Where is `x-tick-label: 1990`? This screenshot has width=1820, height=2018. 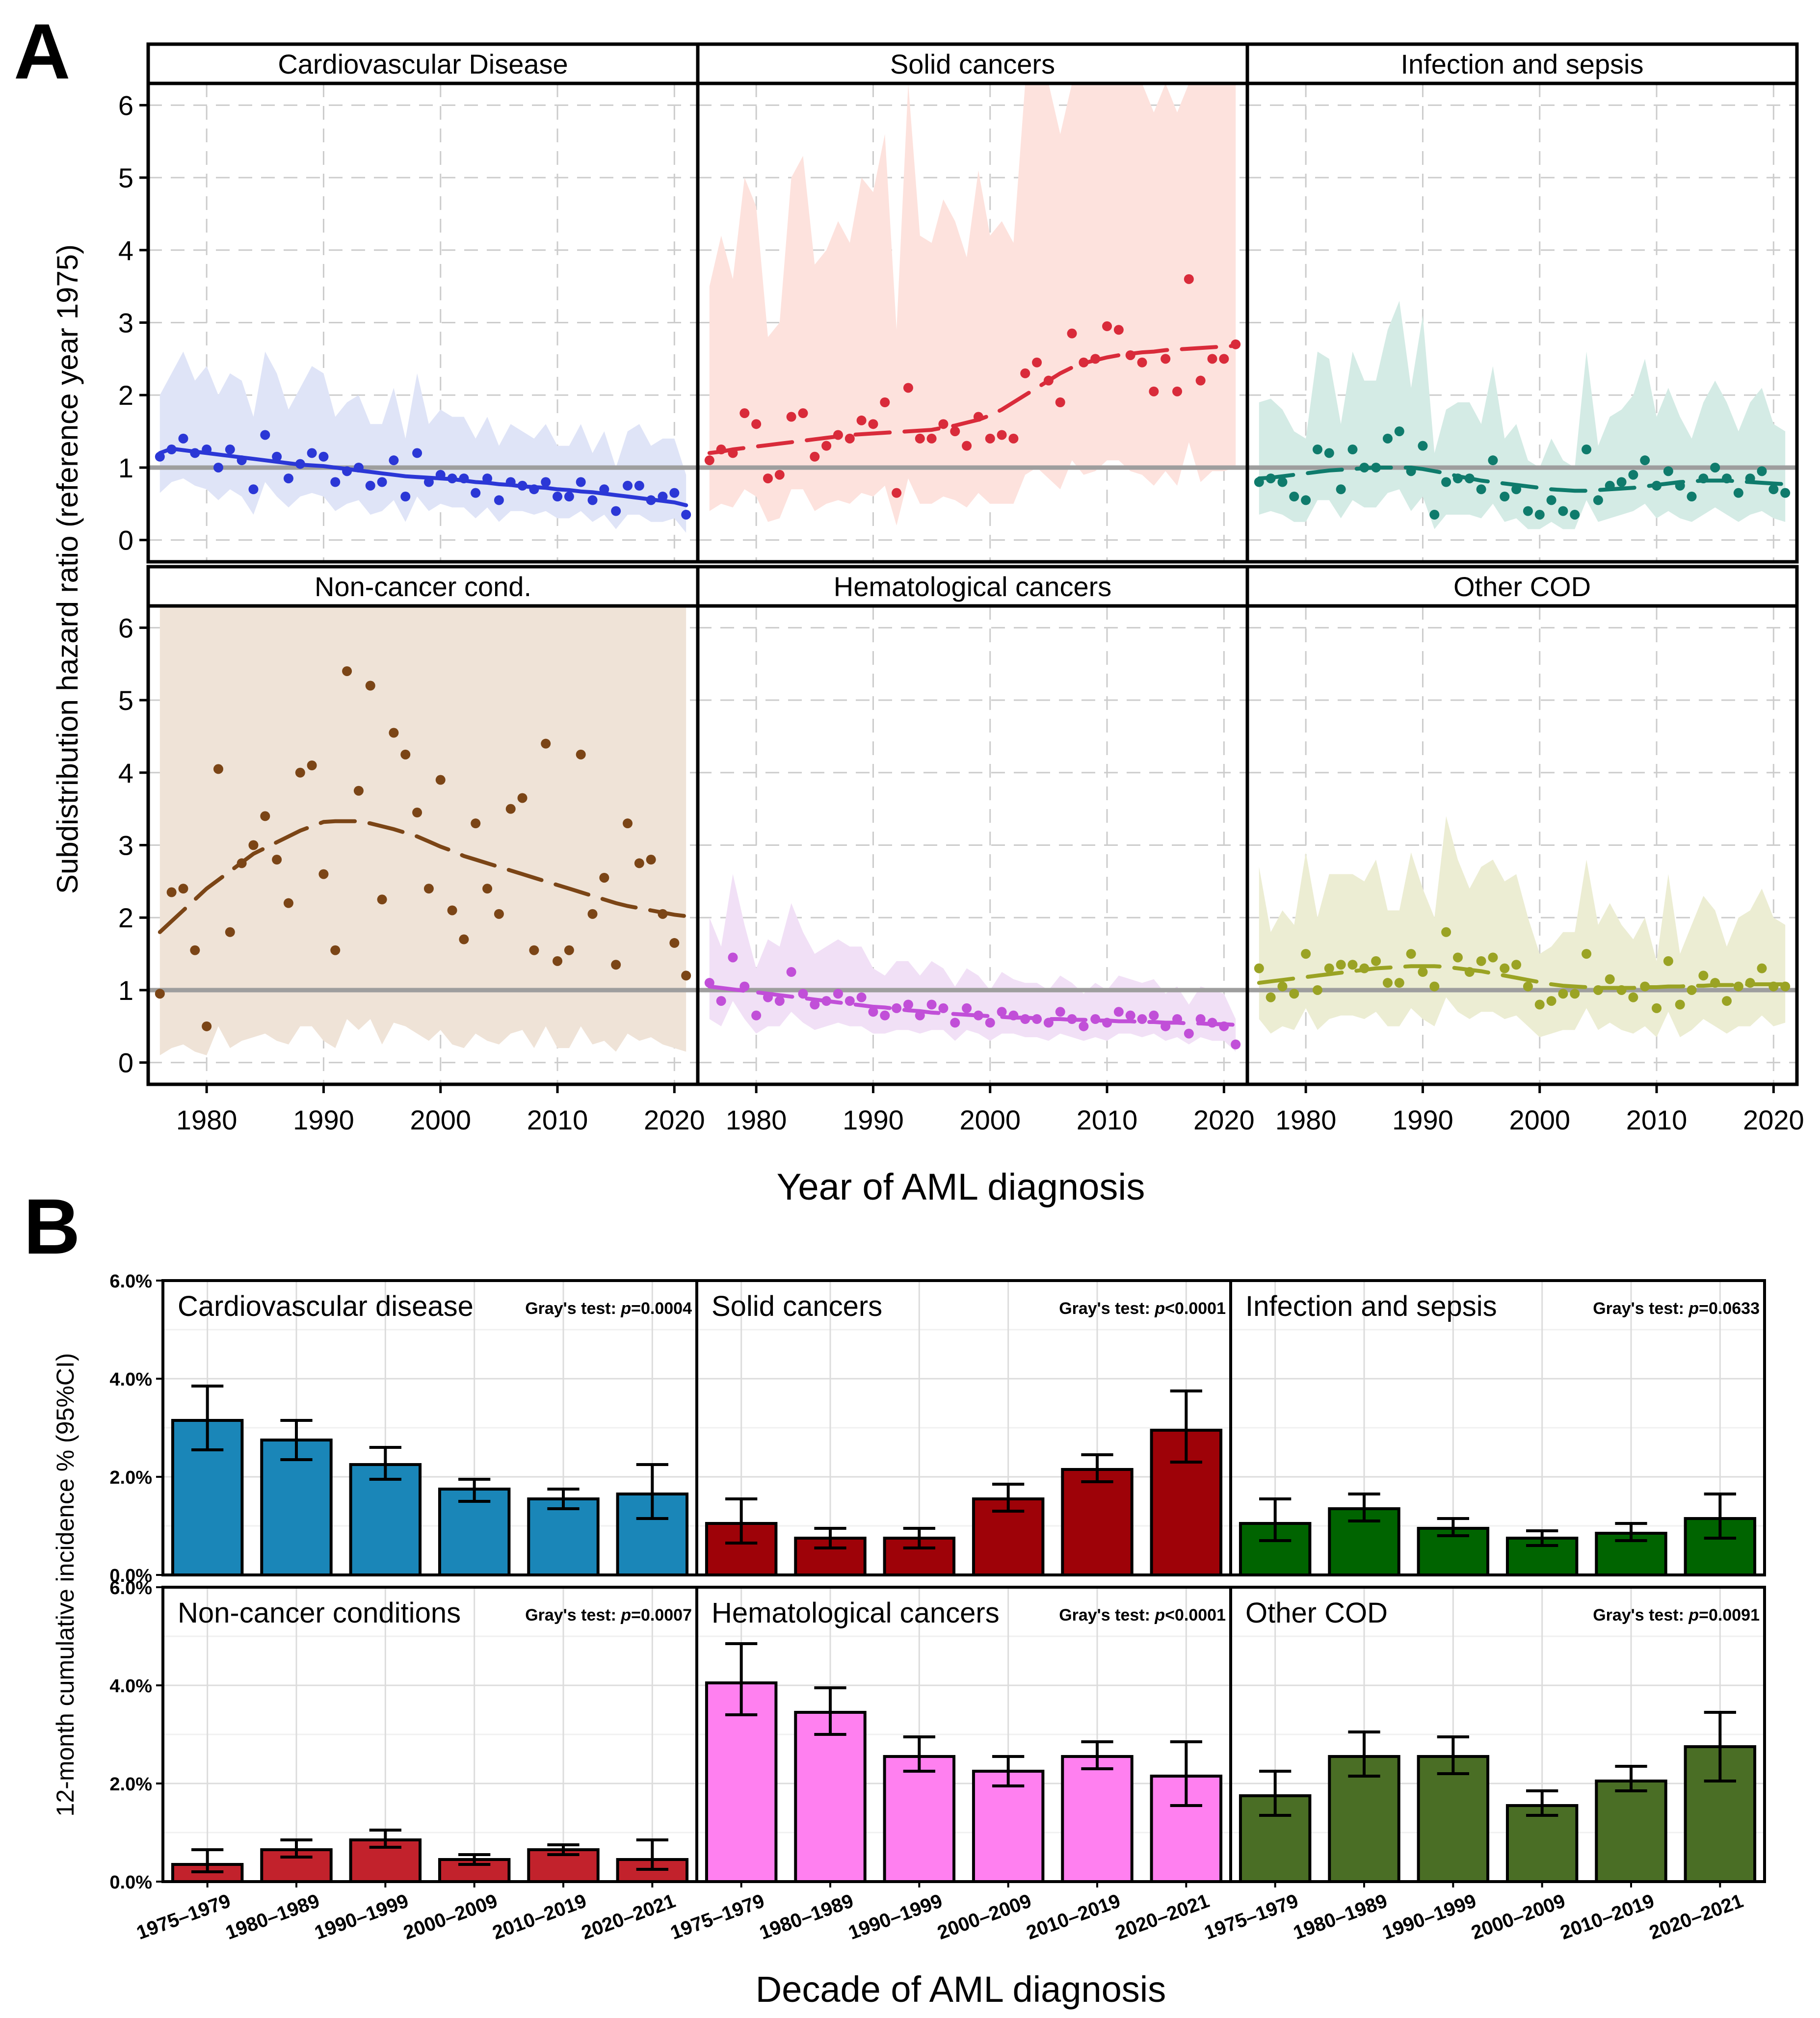 x-tick-label: 1990 is located at coordinates (1422, 1119).